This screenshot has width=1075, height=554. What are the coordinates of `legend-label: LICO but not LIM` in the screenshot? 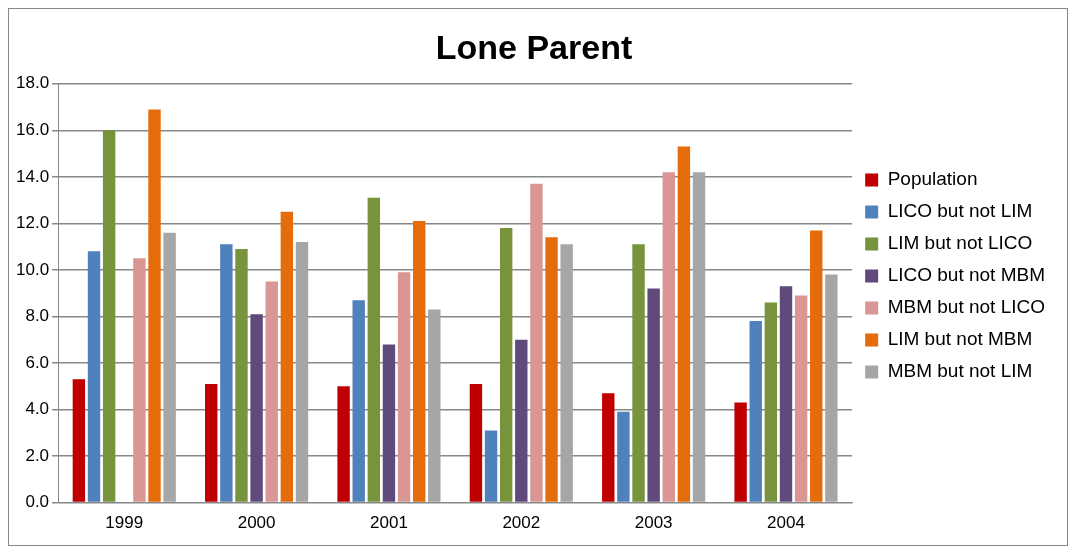 It's located at (960, 211).